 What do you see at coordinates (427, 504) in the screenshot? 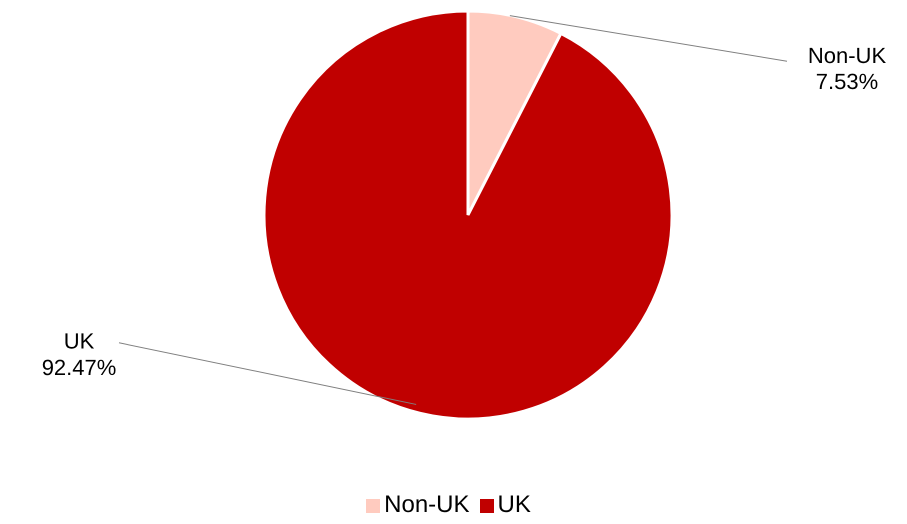
I see `legend-label: Non-UK` at bounding box center [427, 504].